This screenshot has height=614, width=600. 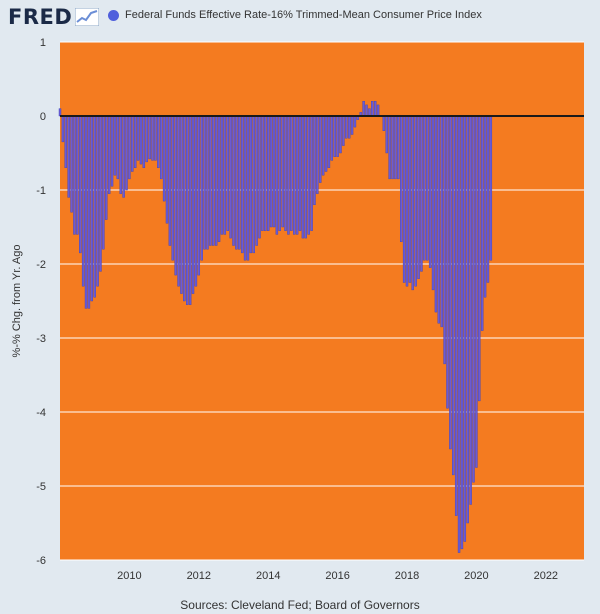 I want to click on x-tick-label: 2022, so click(x=546, y=576).